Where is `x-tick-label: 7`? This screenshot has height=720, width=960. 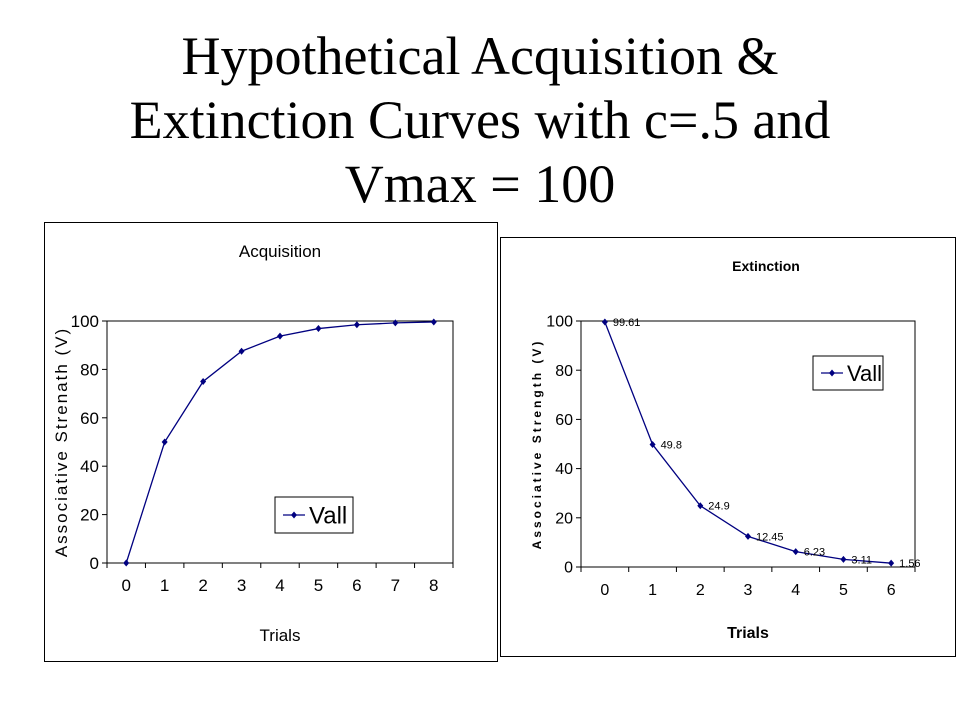
x-tick-label: 7 is located at coordinates (395, 585).